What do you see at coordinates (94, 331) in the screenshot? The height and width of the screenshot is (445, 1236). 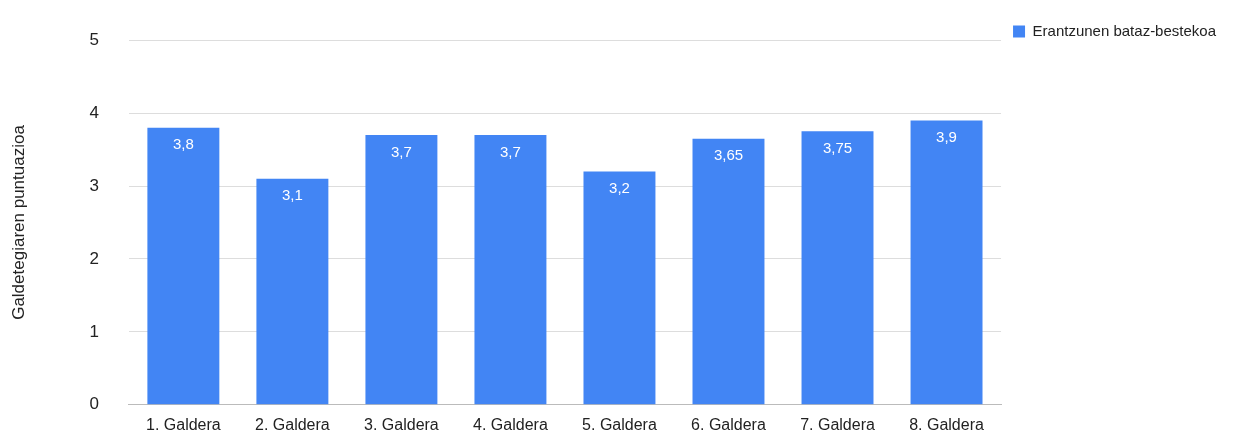 I see `y-tick-label: 1` at bounding box center [94, 331].